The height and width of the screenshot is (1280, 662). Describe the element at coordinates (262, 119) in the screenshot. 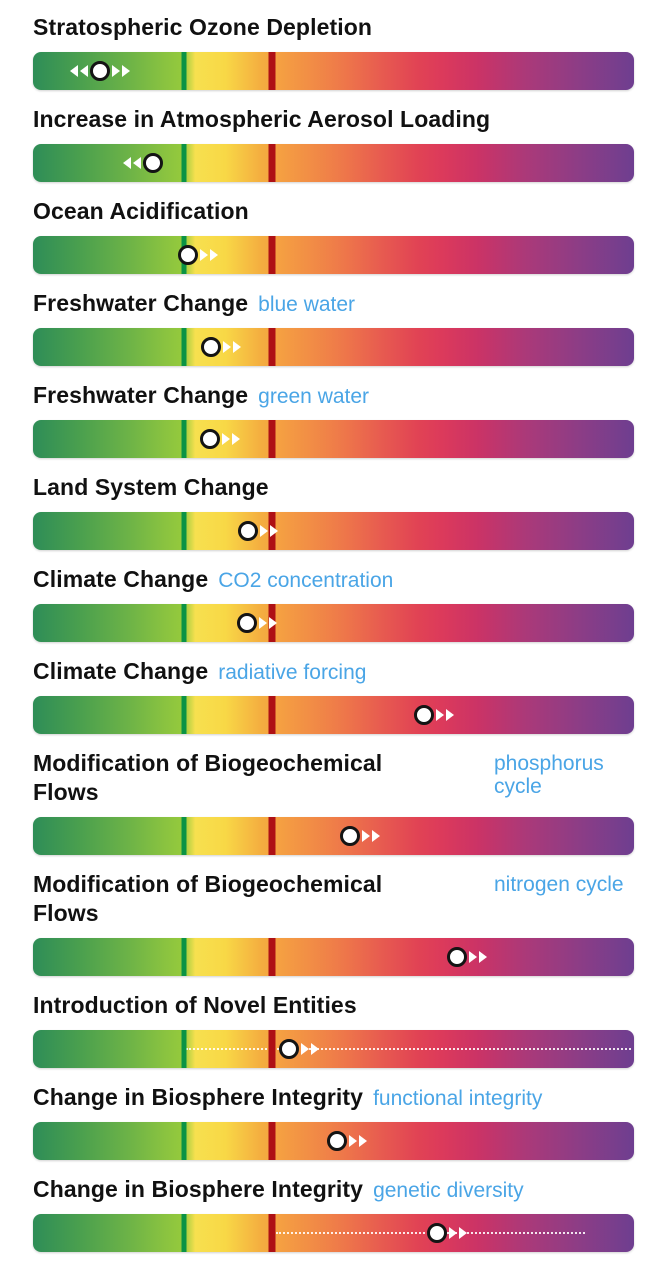

I see `boundary-title: Increase in Atmospheric Aerosol Loading` at that location.